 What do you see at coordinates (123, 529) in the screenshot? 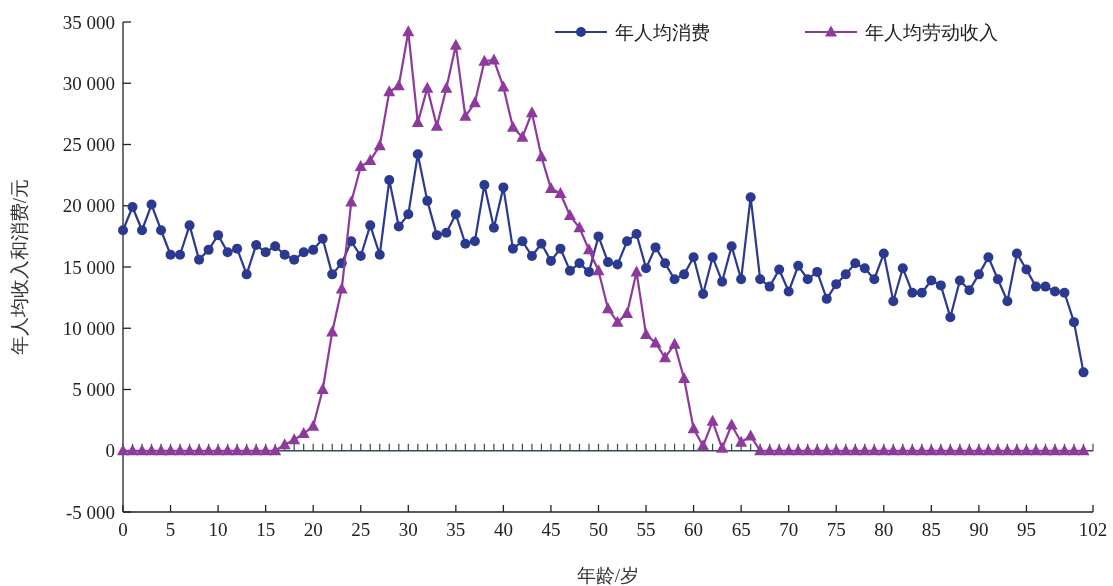
I see `x-tick-label: 0` at bounding box center [123, 529].